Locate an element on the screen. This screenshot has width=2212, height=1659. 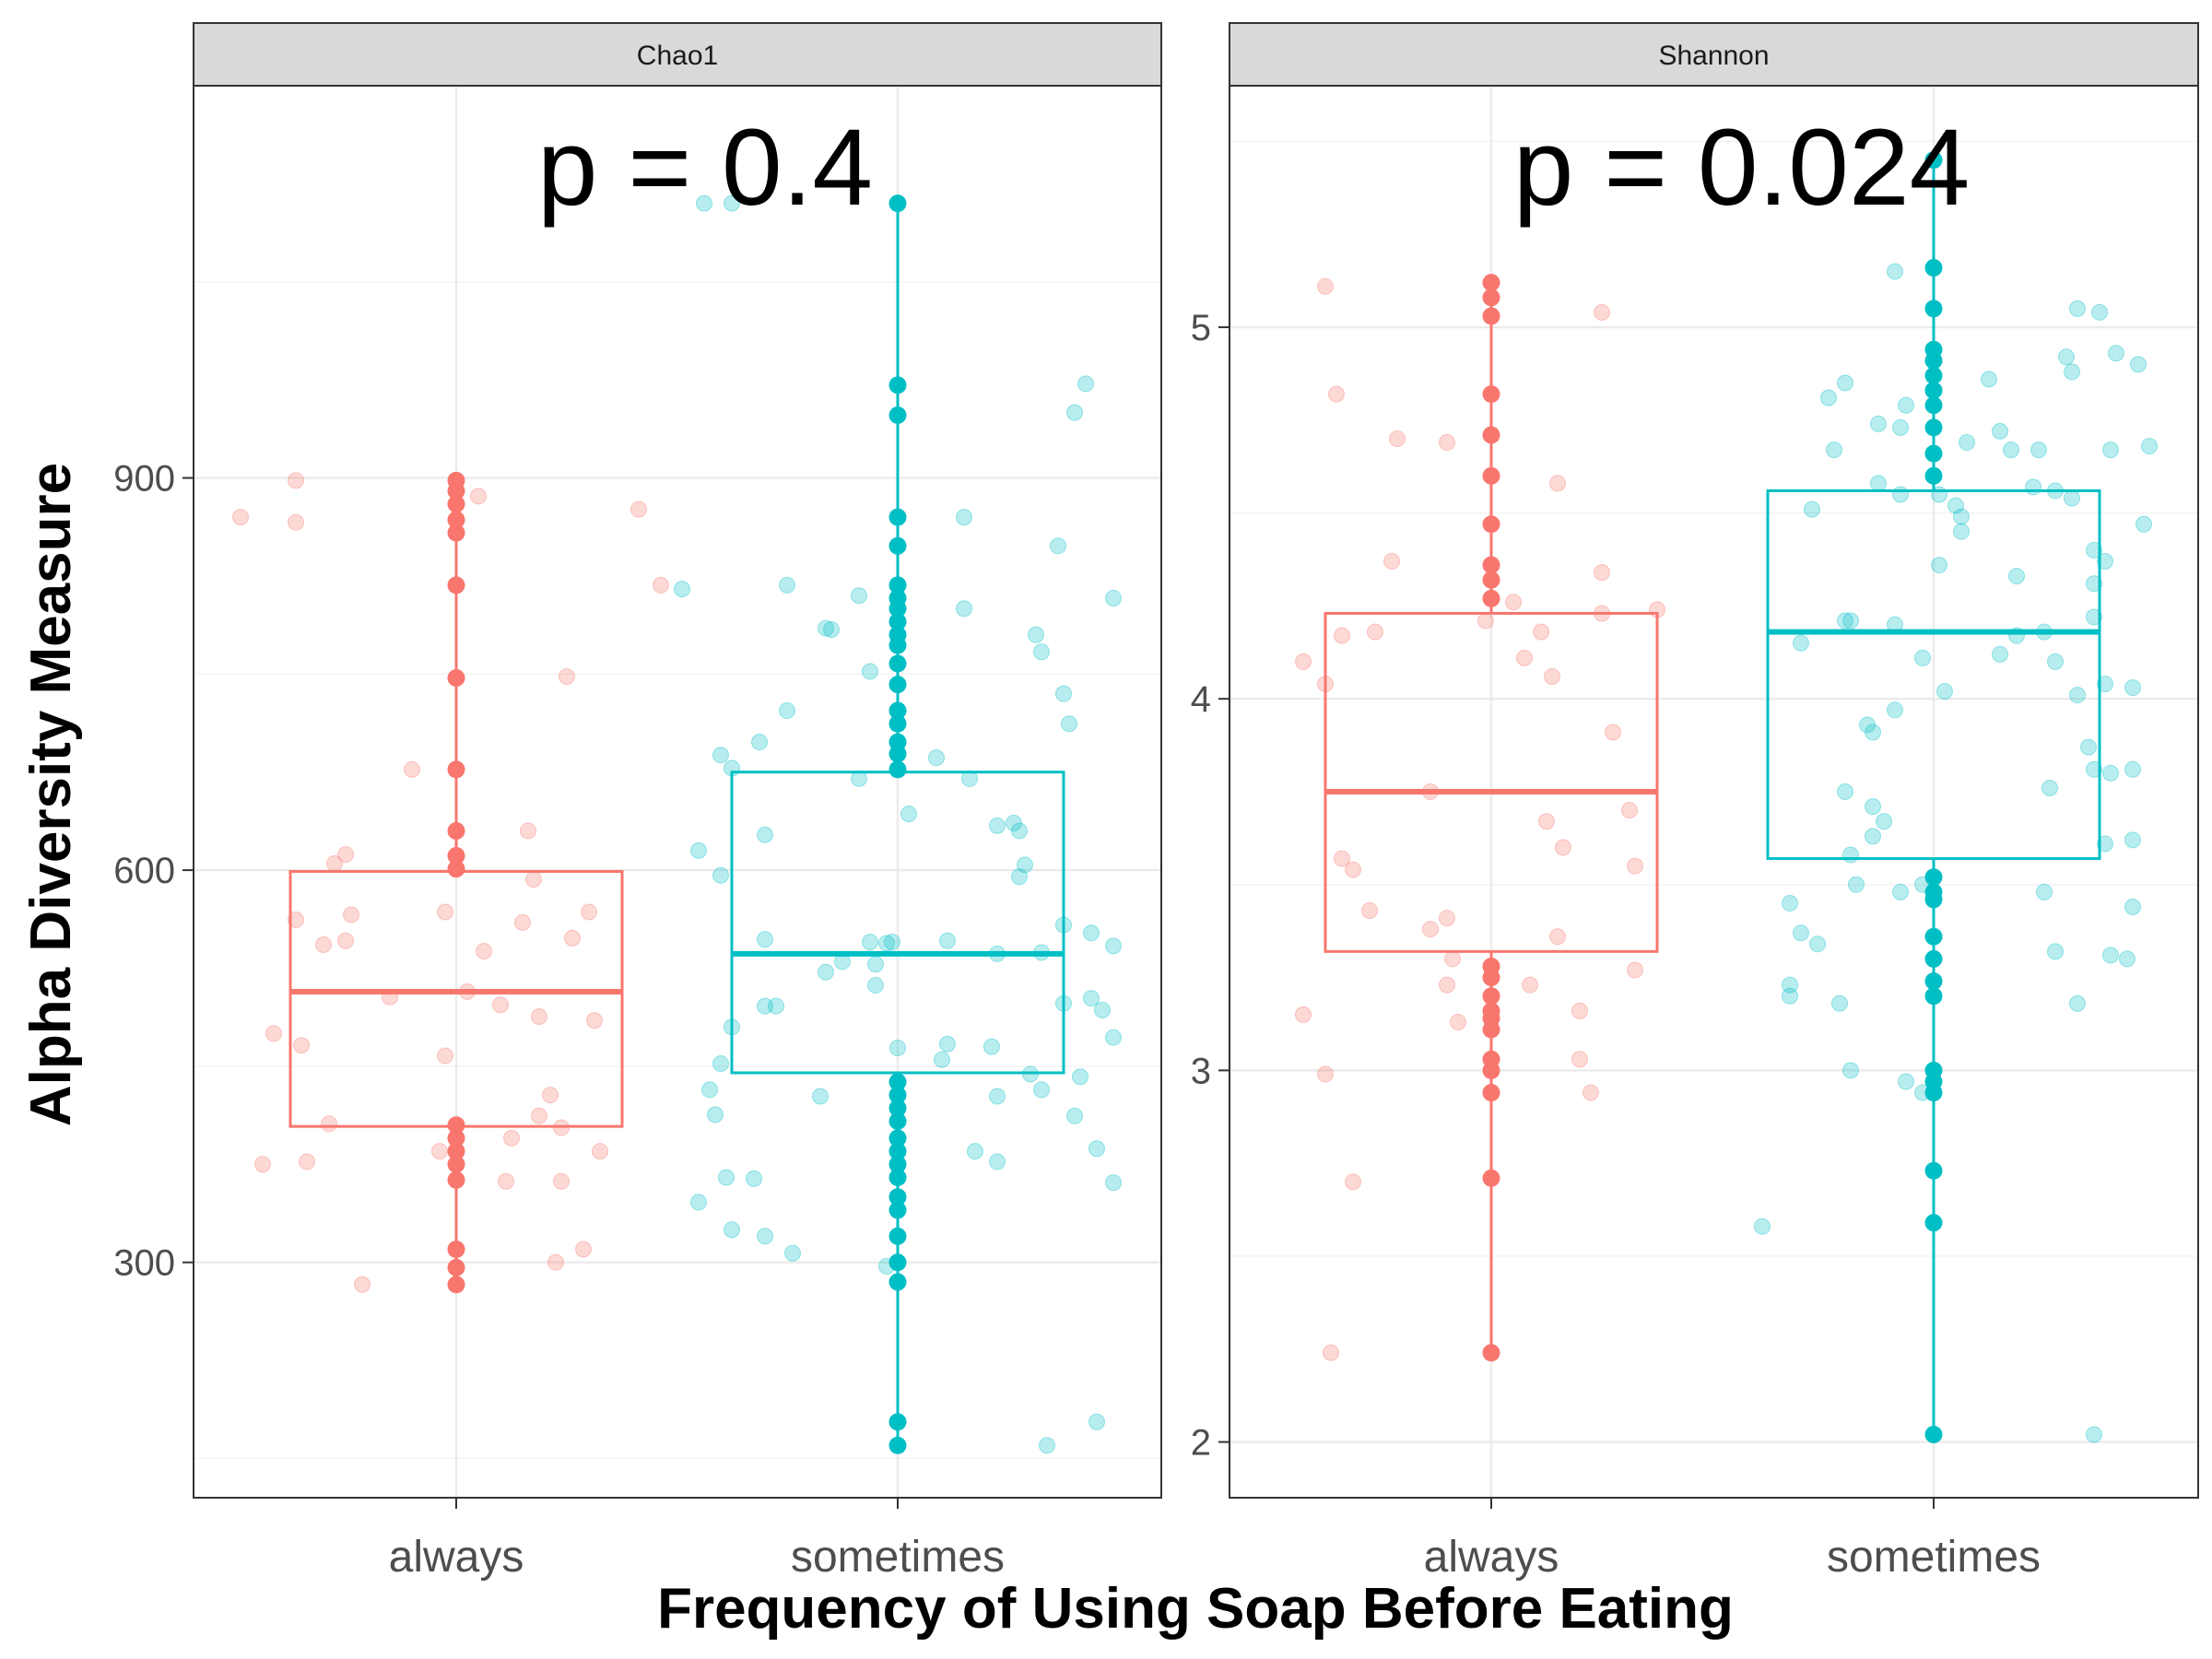
strip-label-shannon: Shannon is located at coordinates (1713, 56).